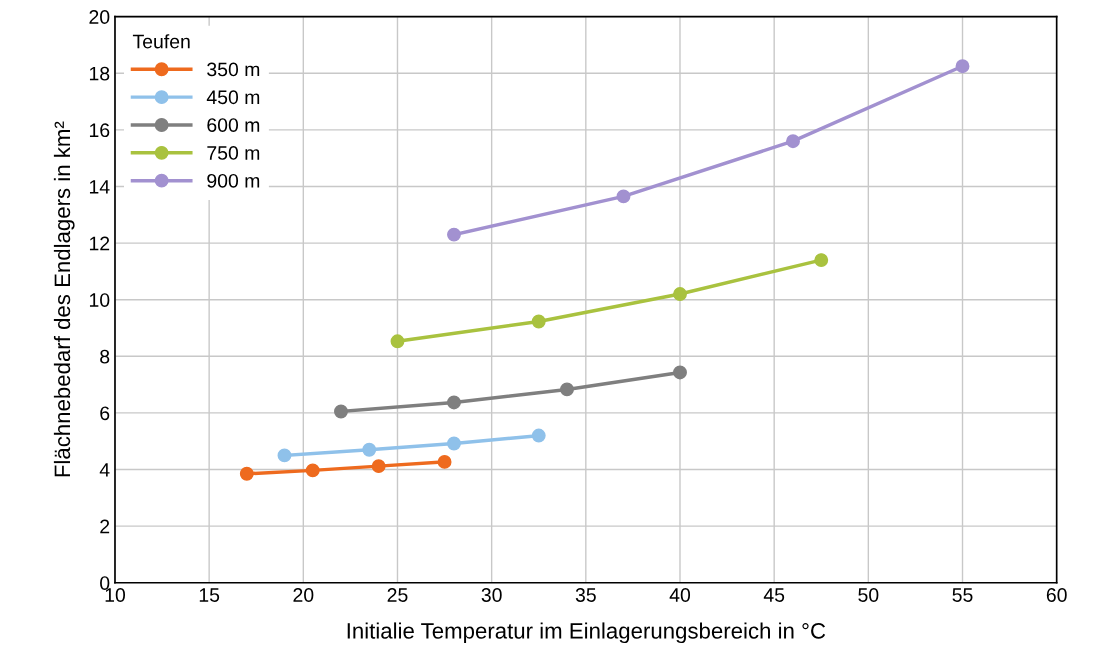 The height and width of the screenshot is (666, 1095). Describe the element at coordinates (491, 595) in the screenshot. I see `x-tick-label: 30` at that location.